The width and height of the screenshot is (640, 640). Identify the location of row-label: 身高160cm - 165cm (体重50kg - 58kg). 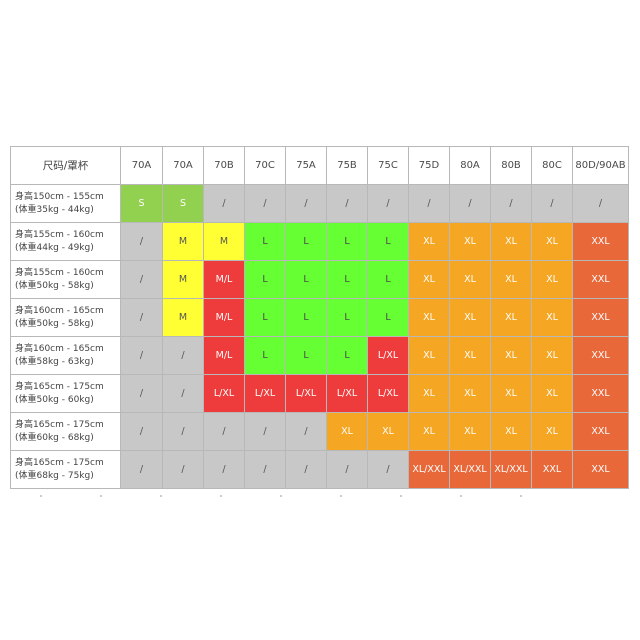
(65, 317).